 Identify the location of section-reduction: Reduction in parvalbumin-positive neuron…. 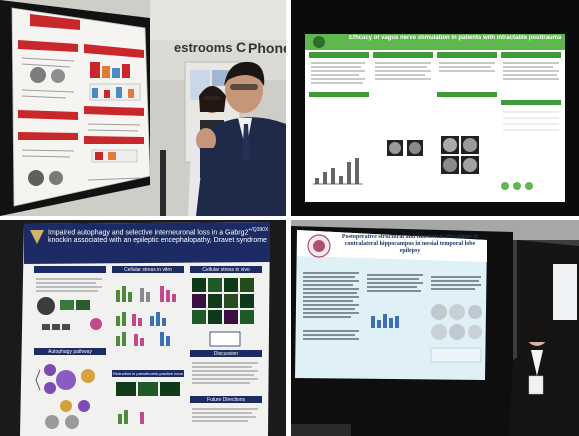
(148, 373).